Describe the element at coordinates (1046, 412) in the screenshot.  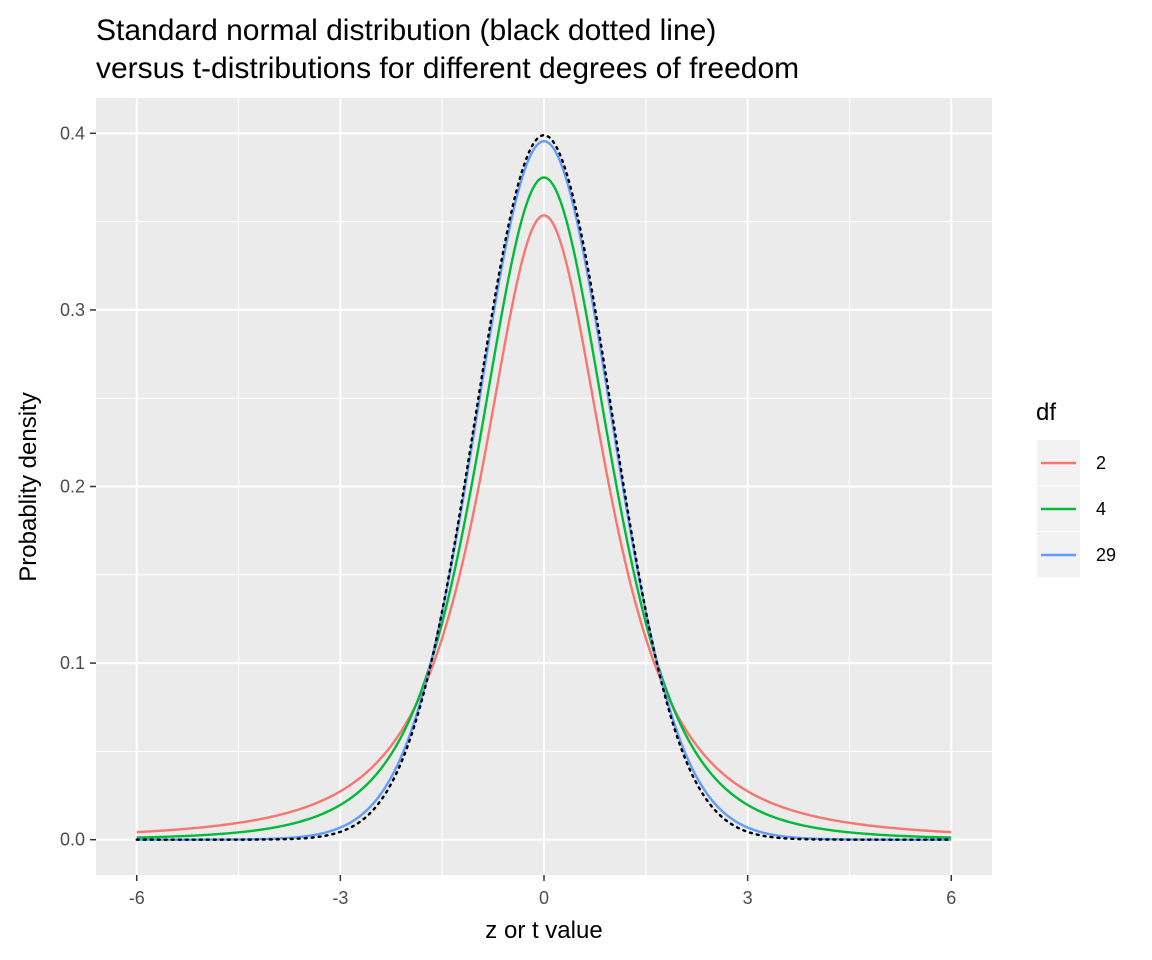
I see `legend-title: df` at that location.